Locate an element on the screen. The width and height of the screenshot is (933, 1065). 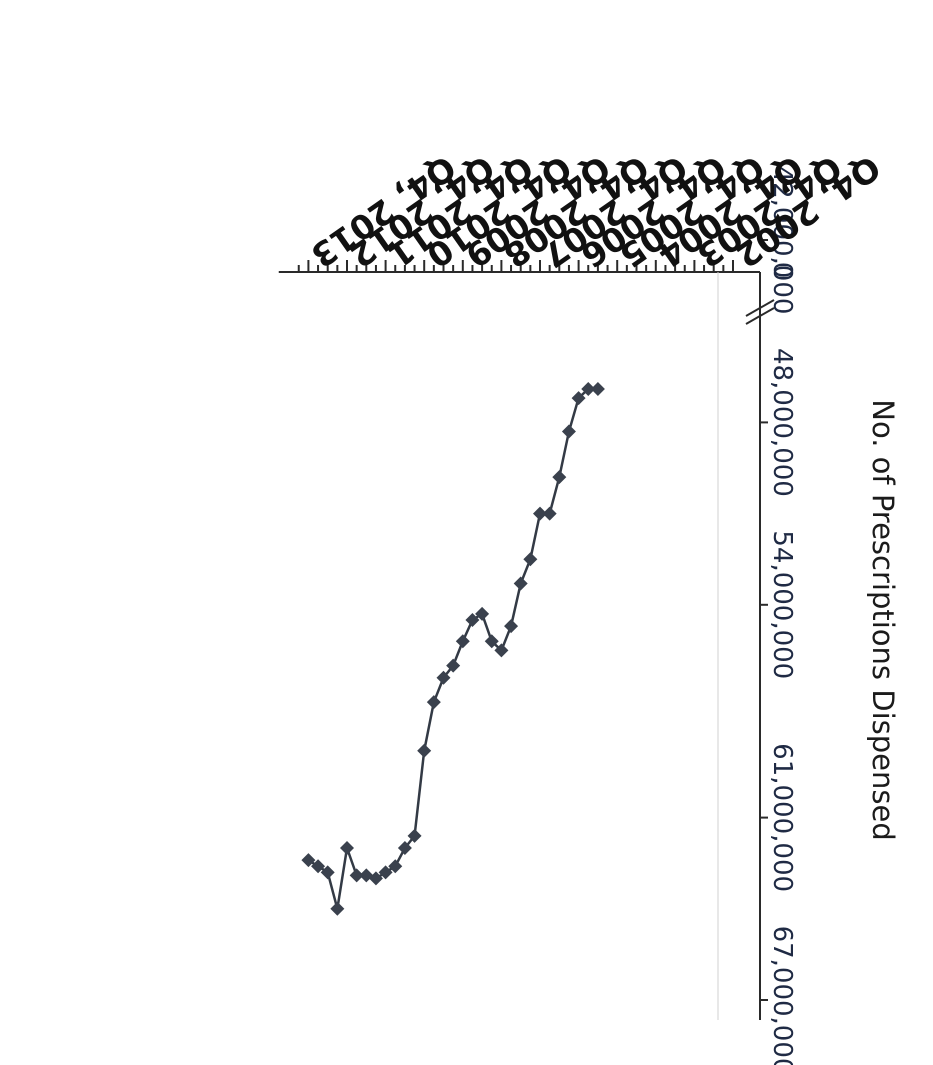
y-tick-label: 54,000,000 is located at coordinates (782, 604).